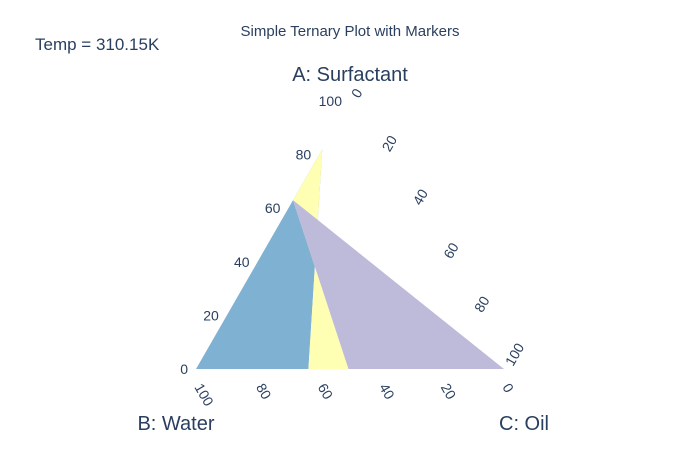 The height and width of the screenshot is (450, 700). Describe the element at coordinates (273, 208) in the screenshot. I see `axis-a-tick-label: 60` at that location.